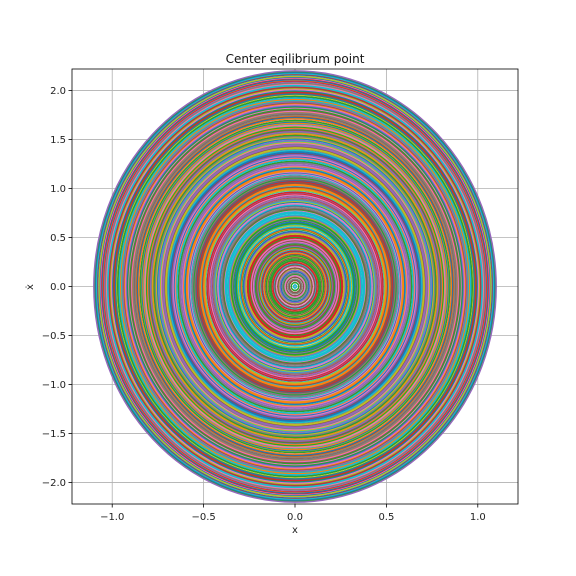 This screenshot has width=576, height=576. Describe the element at coordinates (54, 483) in the screenshot. I see `y-tick-label: −2.0` at that location.